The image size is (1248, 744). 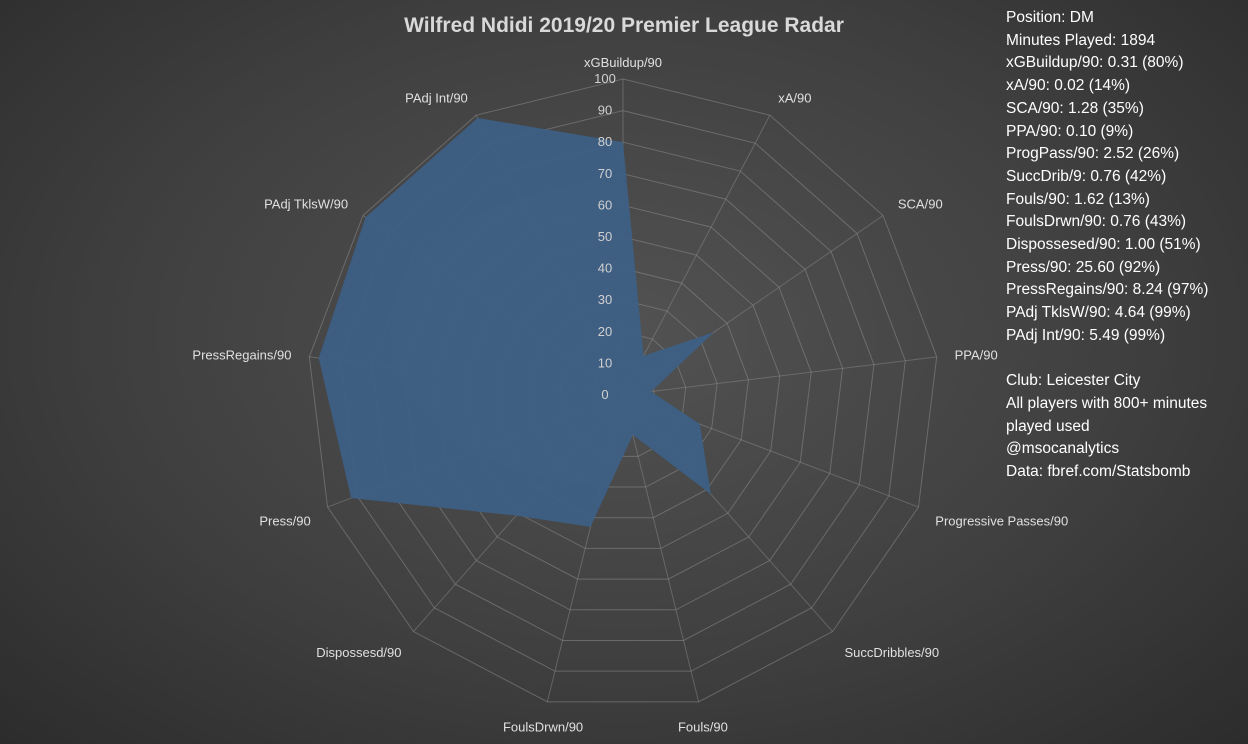 What do you see at coordinates (605, 173) in the screenshot?
I see `radial-tick-label: 70` at bounding box center [605, 173].